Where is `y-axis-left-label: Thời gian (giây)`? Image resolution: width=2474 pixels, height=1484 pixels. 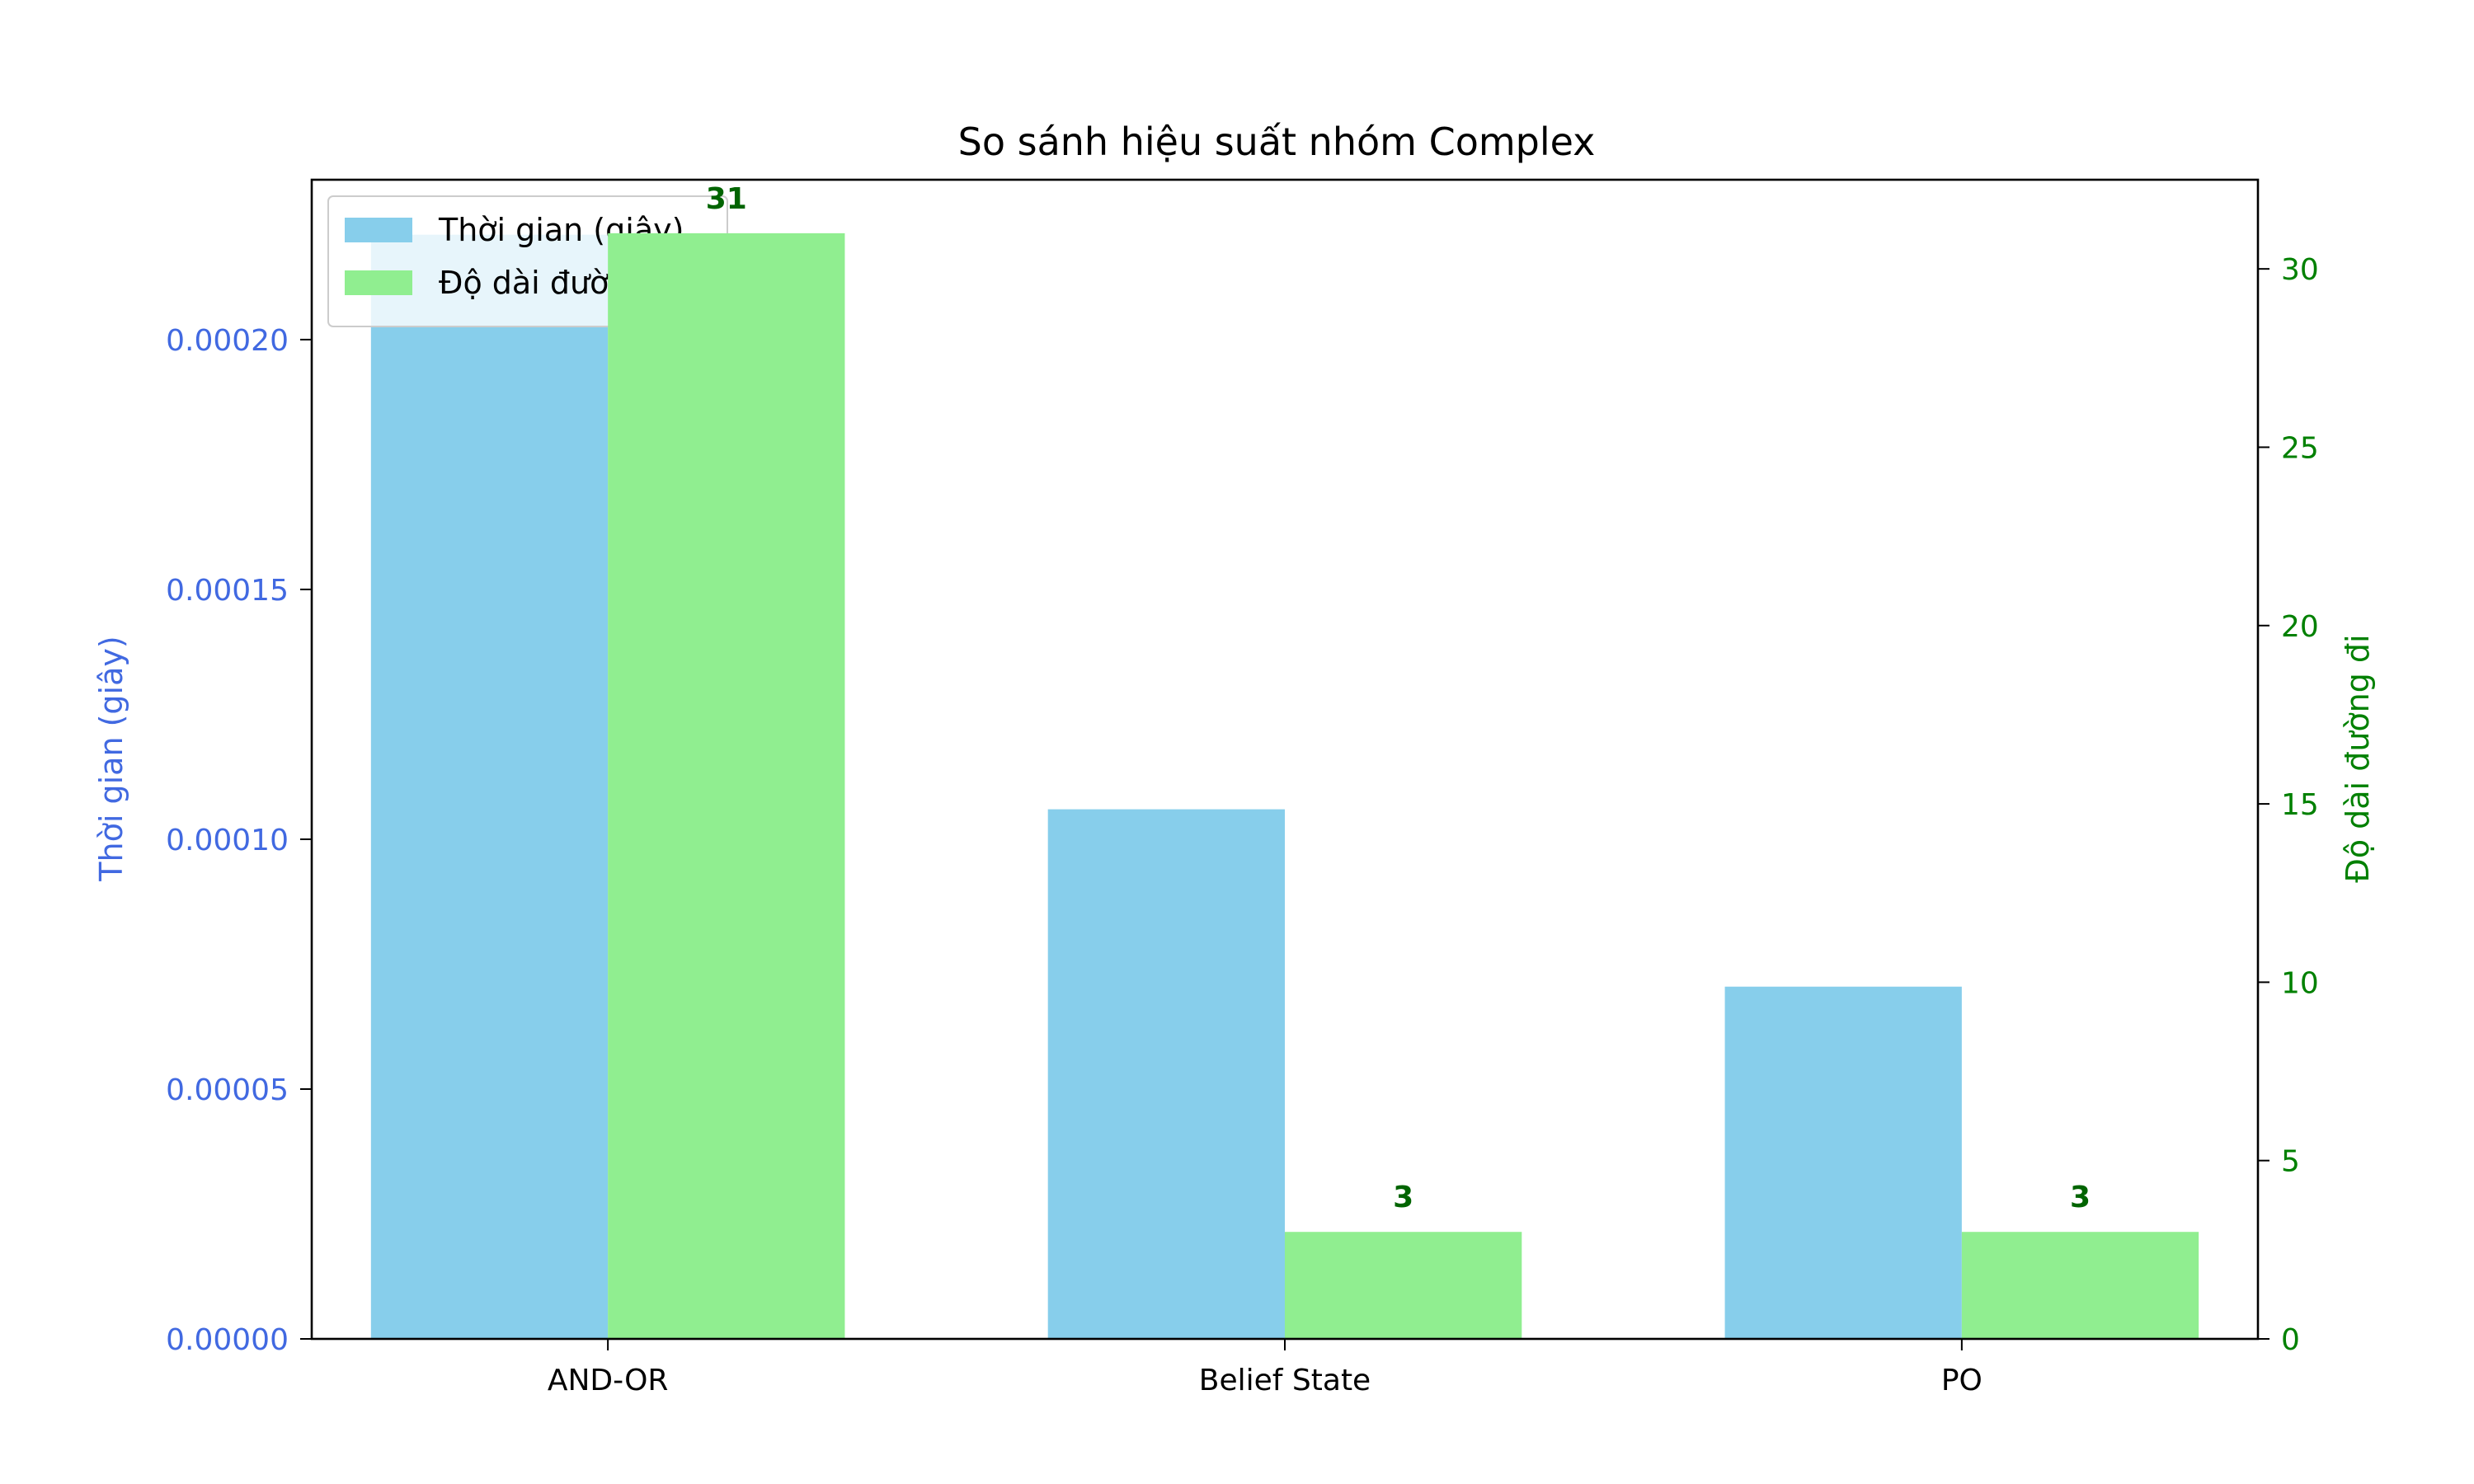 y-axis-left-label: Thời gian (giây) is located at coordinates (111, 758).